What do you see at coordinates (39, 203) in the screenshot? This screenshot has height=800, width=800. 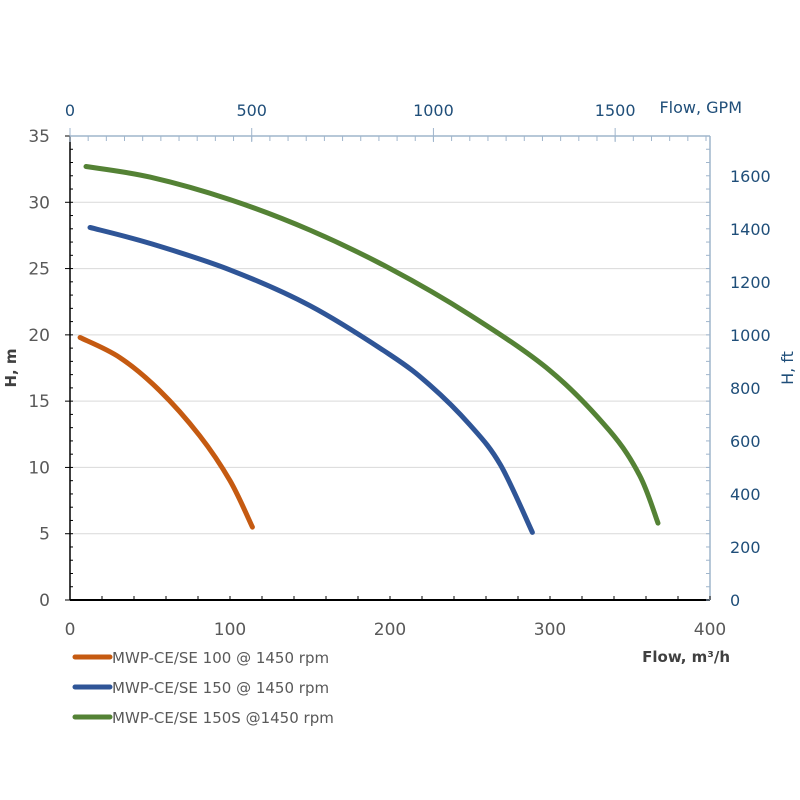 I see `y-tick-label: 30` at bounding box center [39, 203].